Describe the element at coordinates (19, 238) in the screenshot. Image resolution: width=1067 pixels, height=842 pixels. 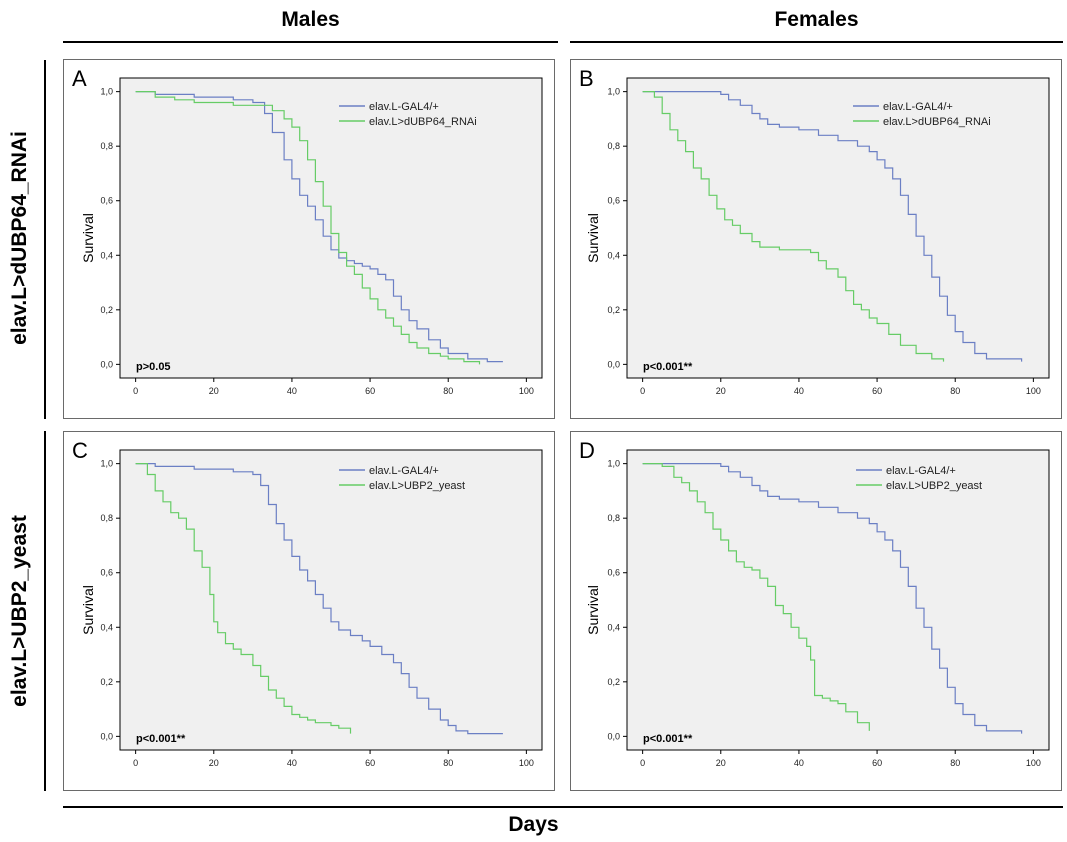
I see `row-header-dubp64-rnai: elav.L>dUBP64_RNAi` at that location.